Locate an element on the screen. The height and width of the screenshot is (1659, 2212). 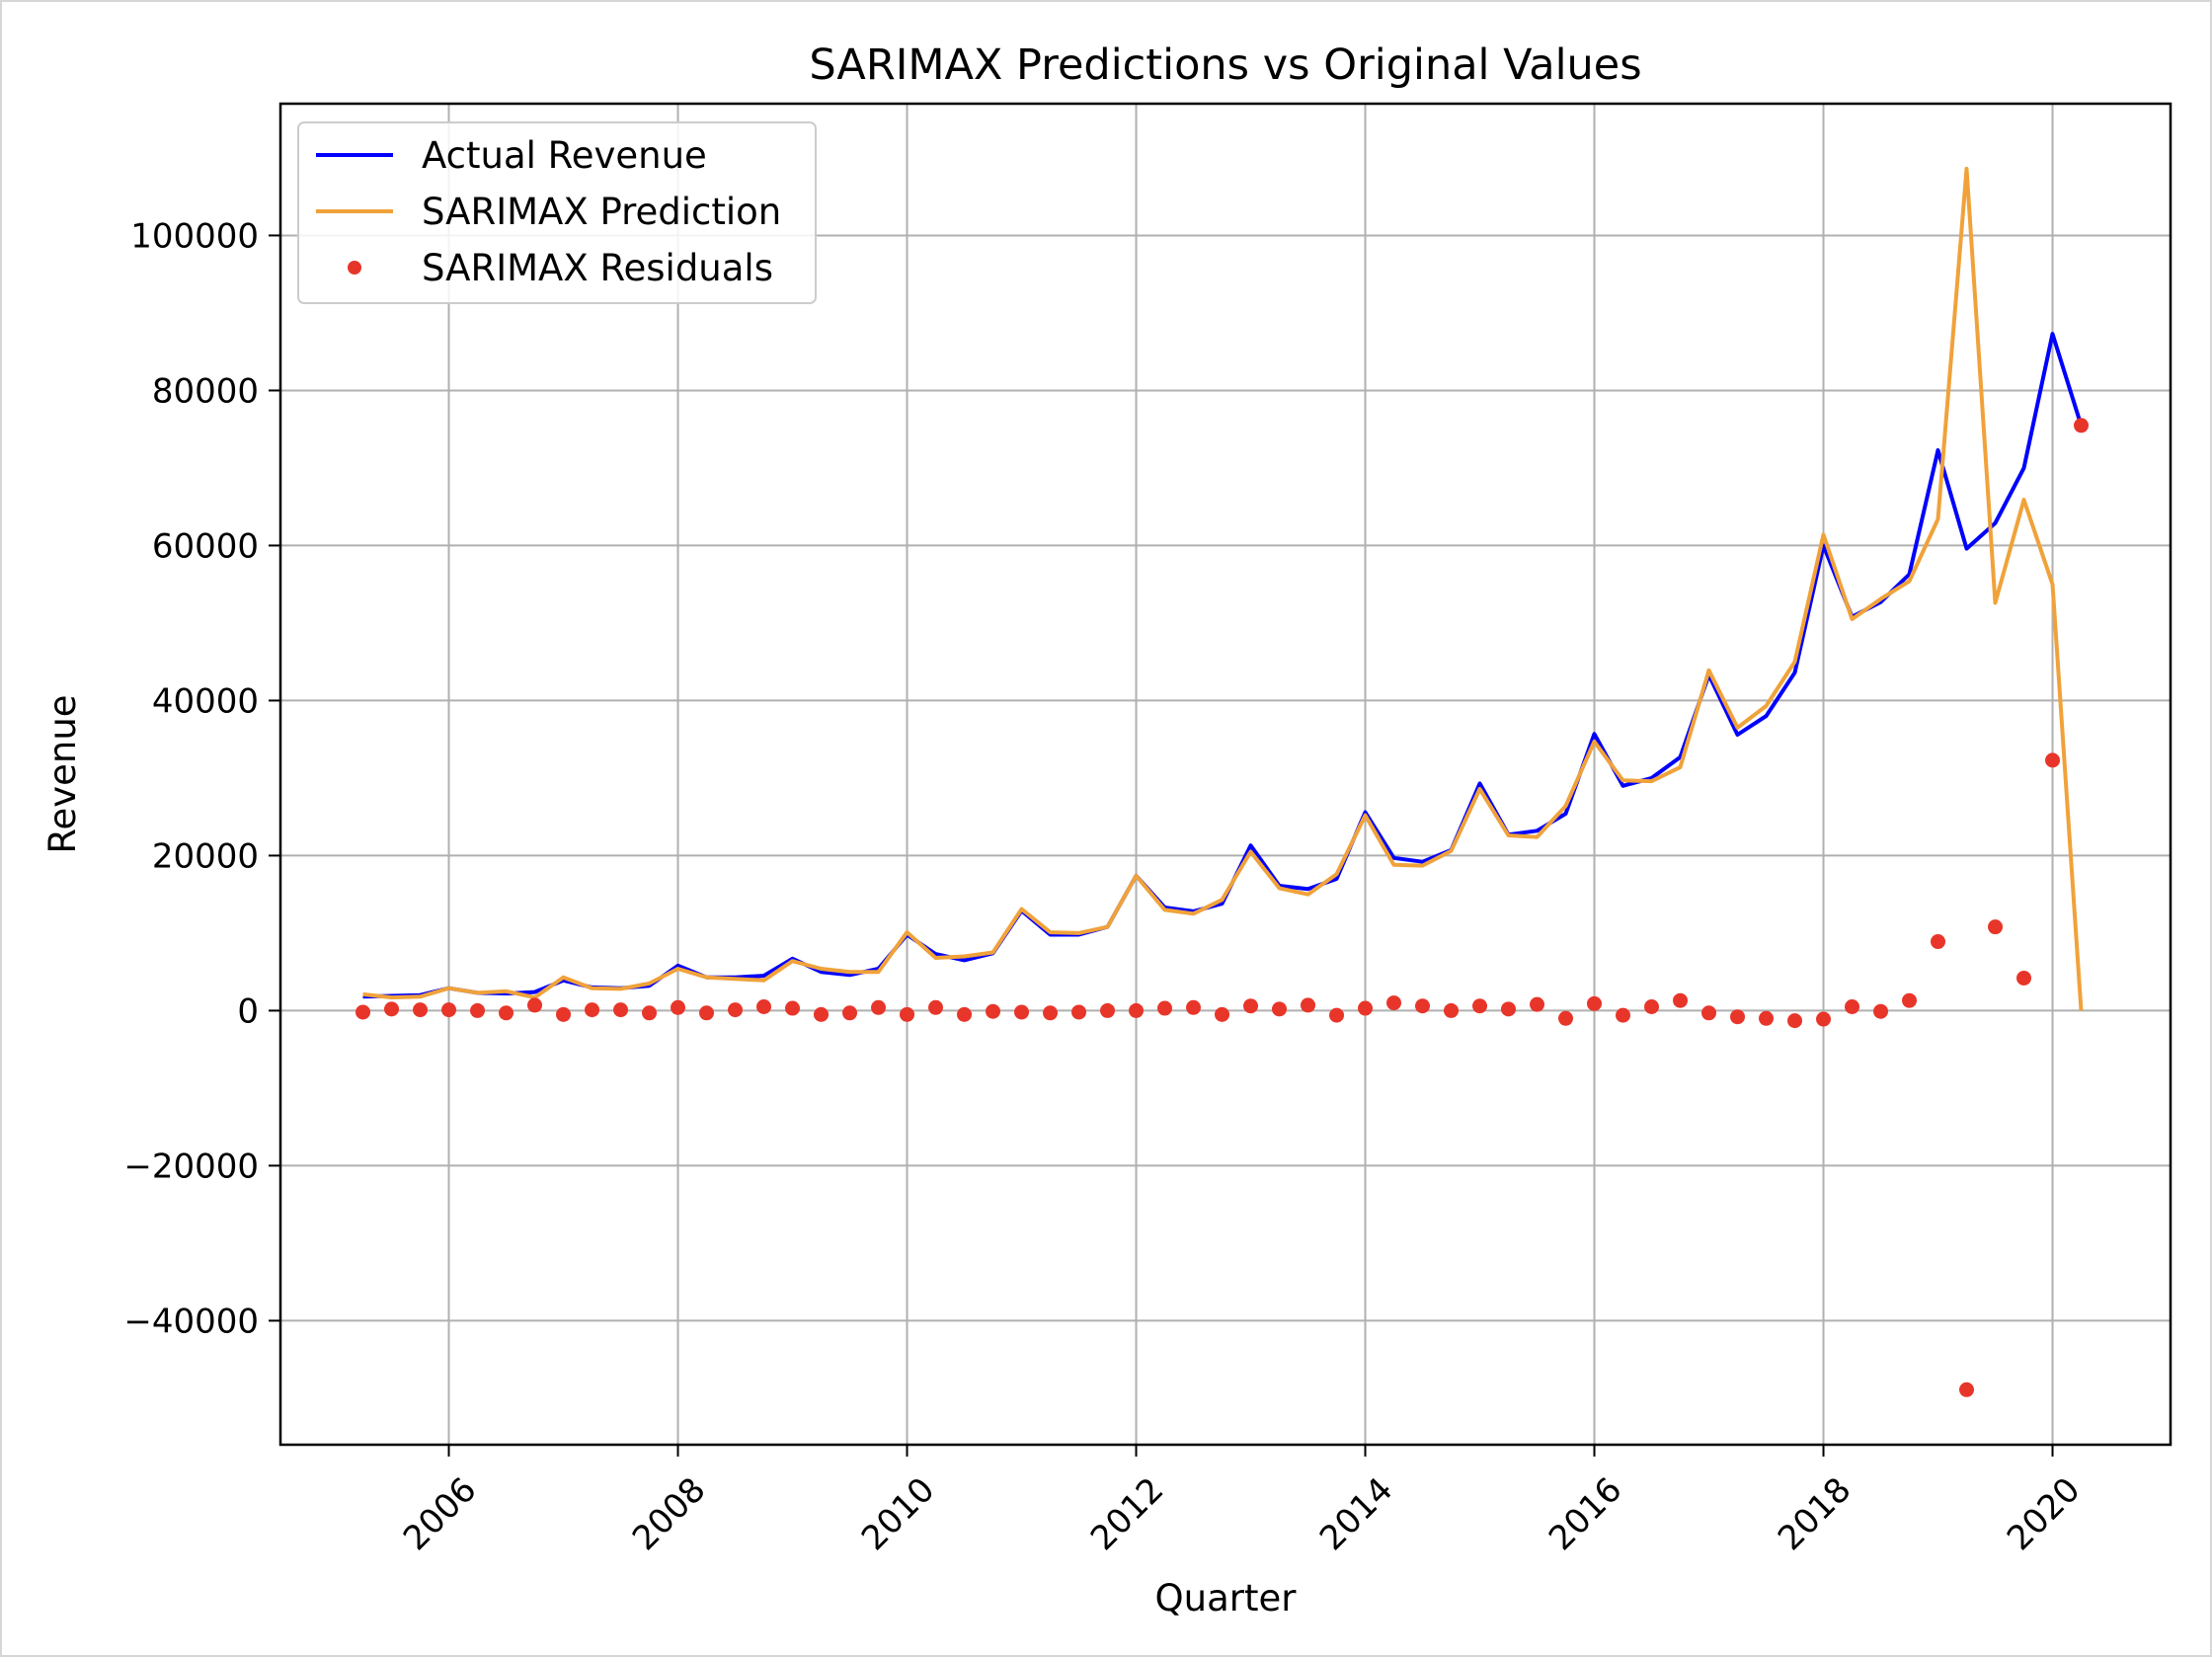
y-axis-ticks: 100000 80000 60000 40000 20000 0 −20000 −40000 is located at coordinates (202, 779).